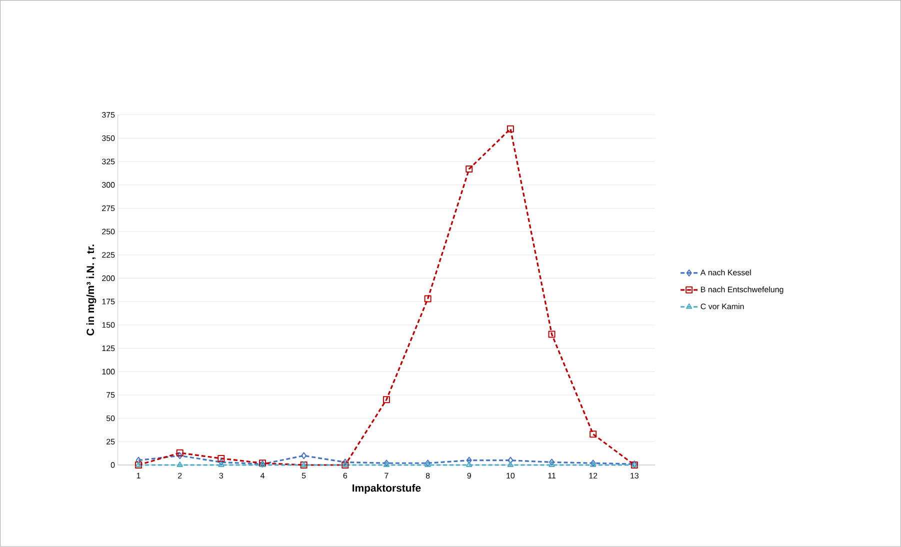 The width and height of the screenshot is (901, 547). What do you see at coordinates (91, 290) in the screenshot?
I see `y-axis-title: C in mg/m³ i.N. , tr.` at bounding box center [91, 290].